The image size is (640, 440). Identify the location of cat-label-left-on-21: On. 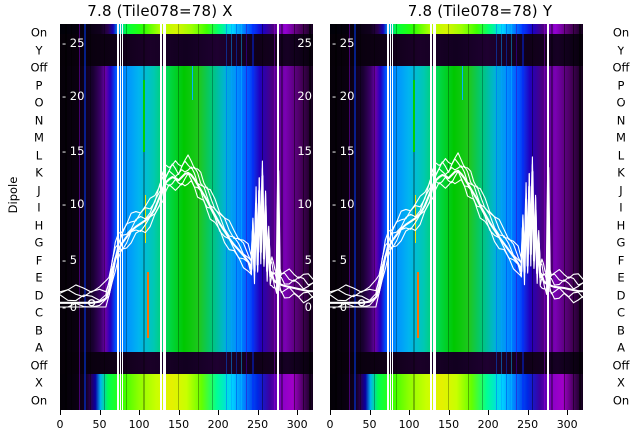
(39, 400).